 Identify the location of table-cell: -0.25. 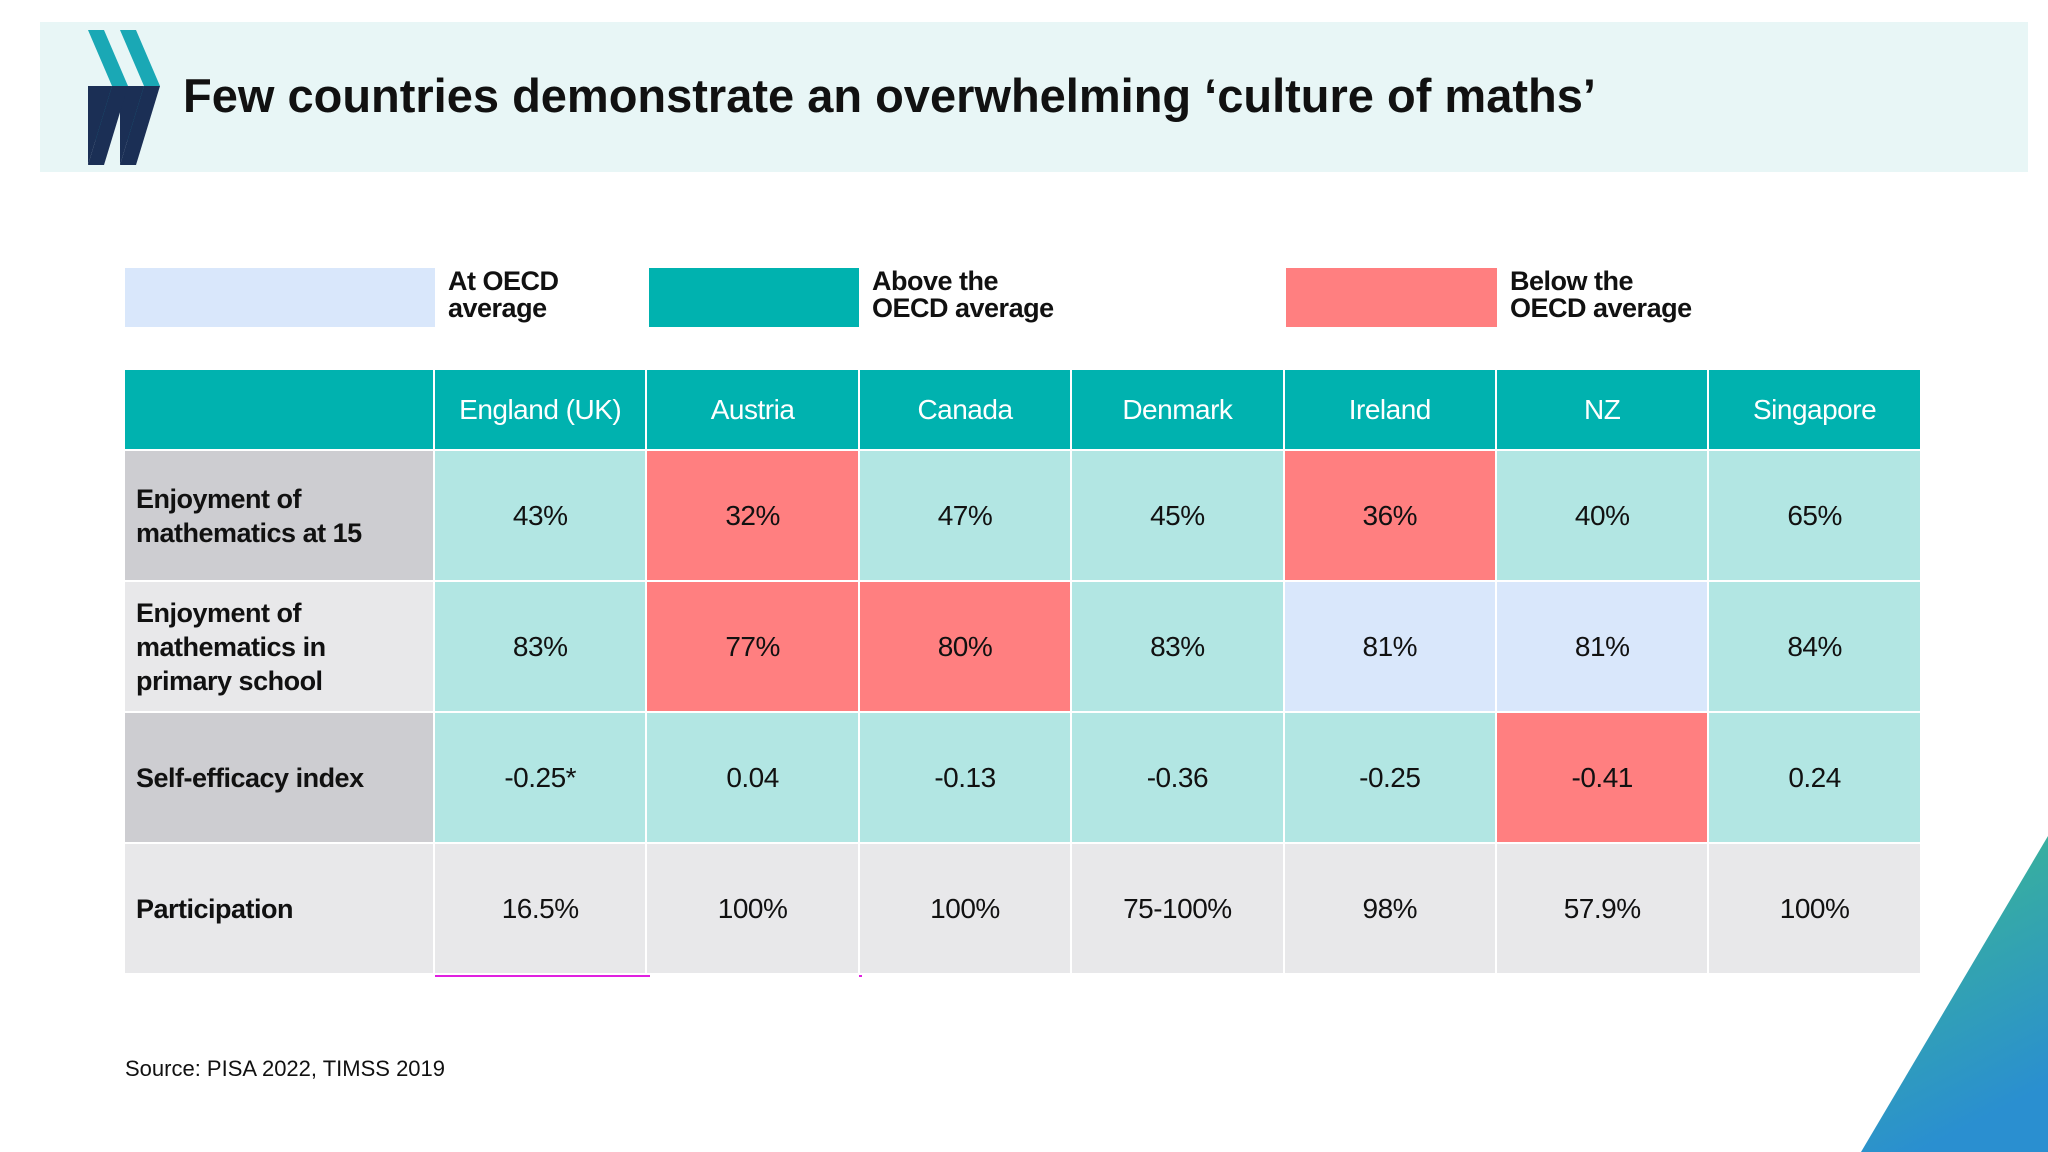
(1390, 778).